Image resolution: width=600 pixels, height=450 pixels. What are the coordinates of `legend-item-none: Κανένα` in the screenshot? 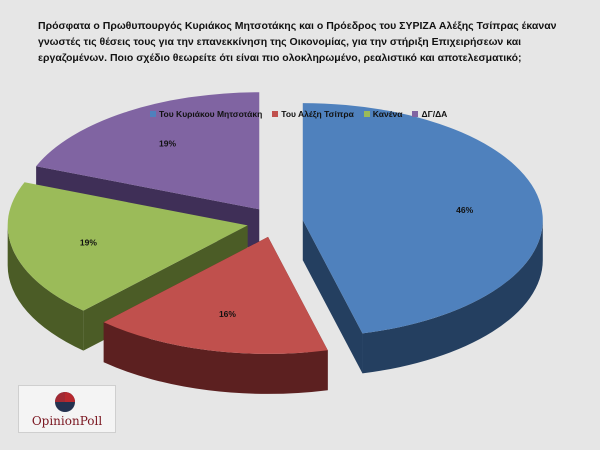 It's located at (383, 114).